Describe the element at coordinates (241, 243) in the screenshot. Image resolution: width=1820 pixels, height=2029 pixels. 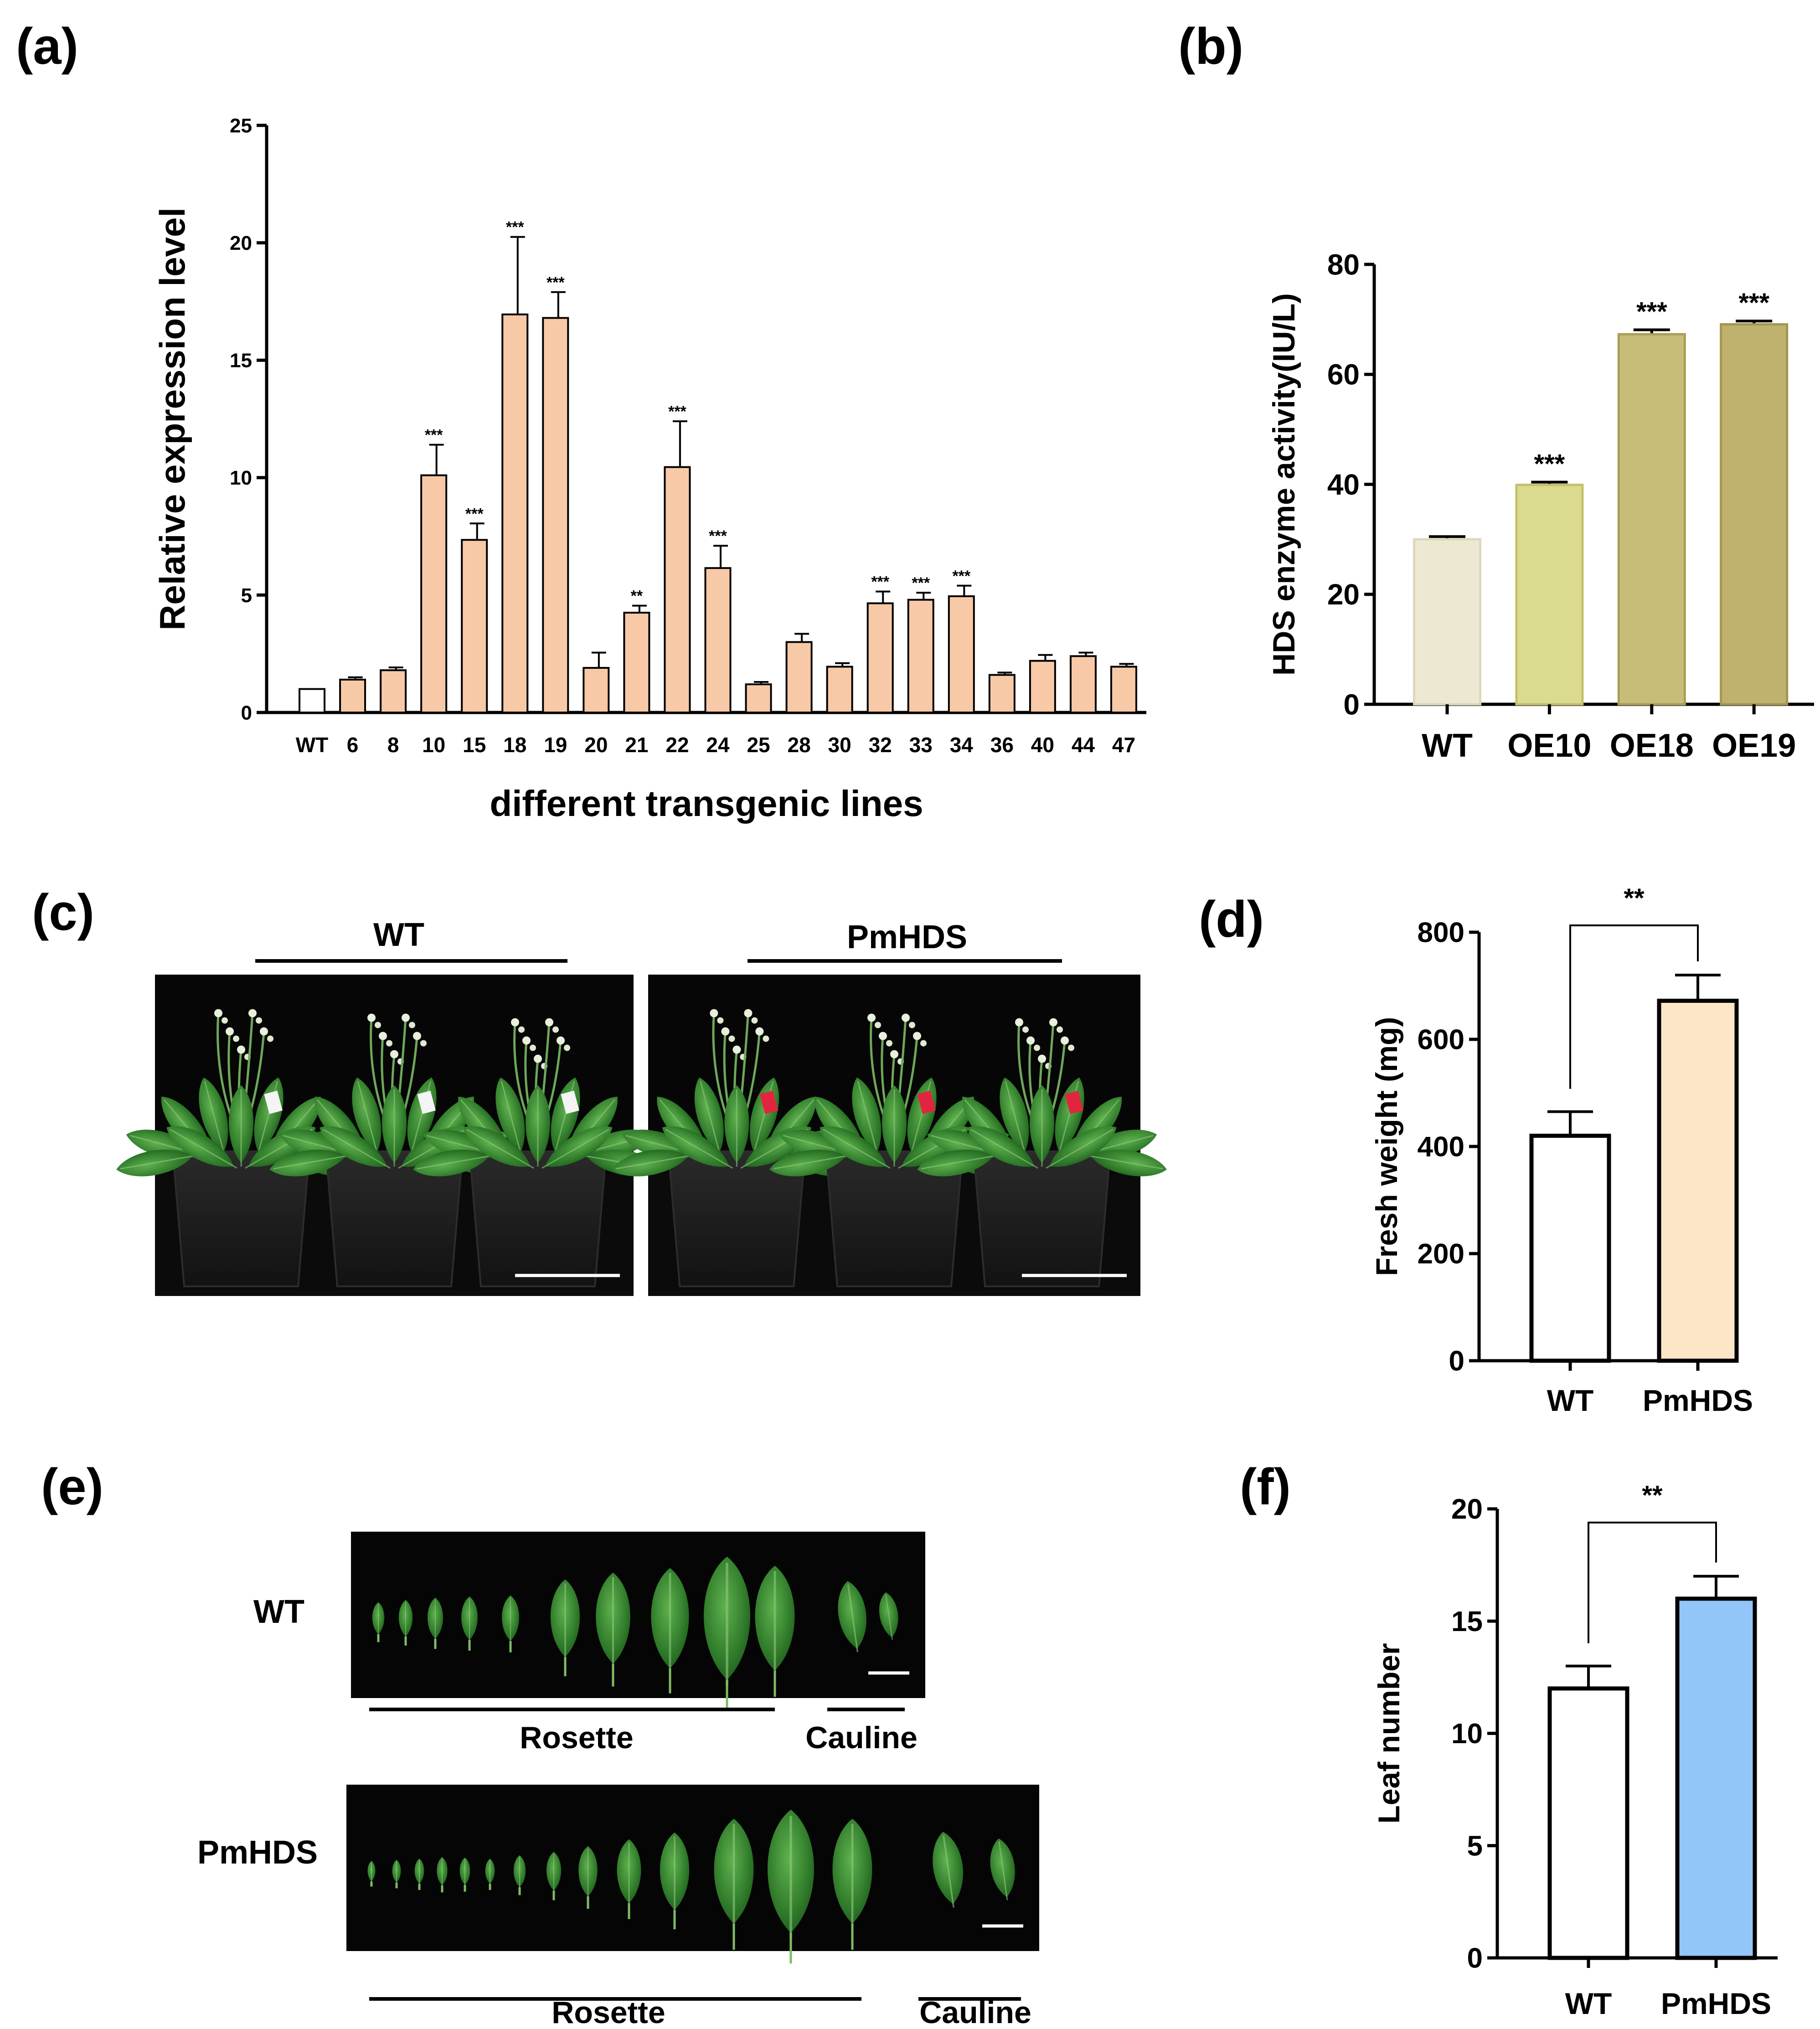
I see `y-tick-label-a: 20` at that location.